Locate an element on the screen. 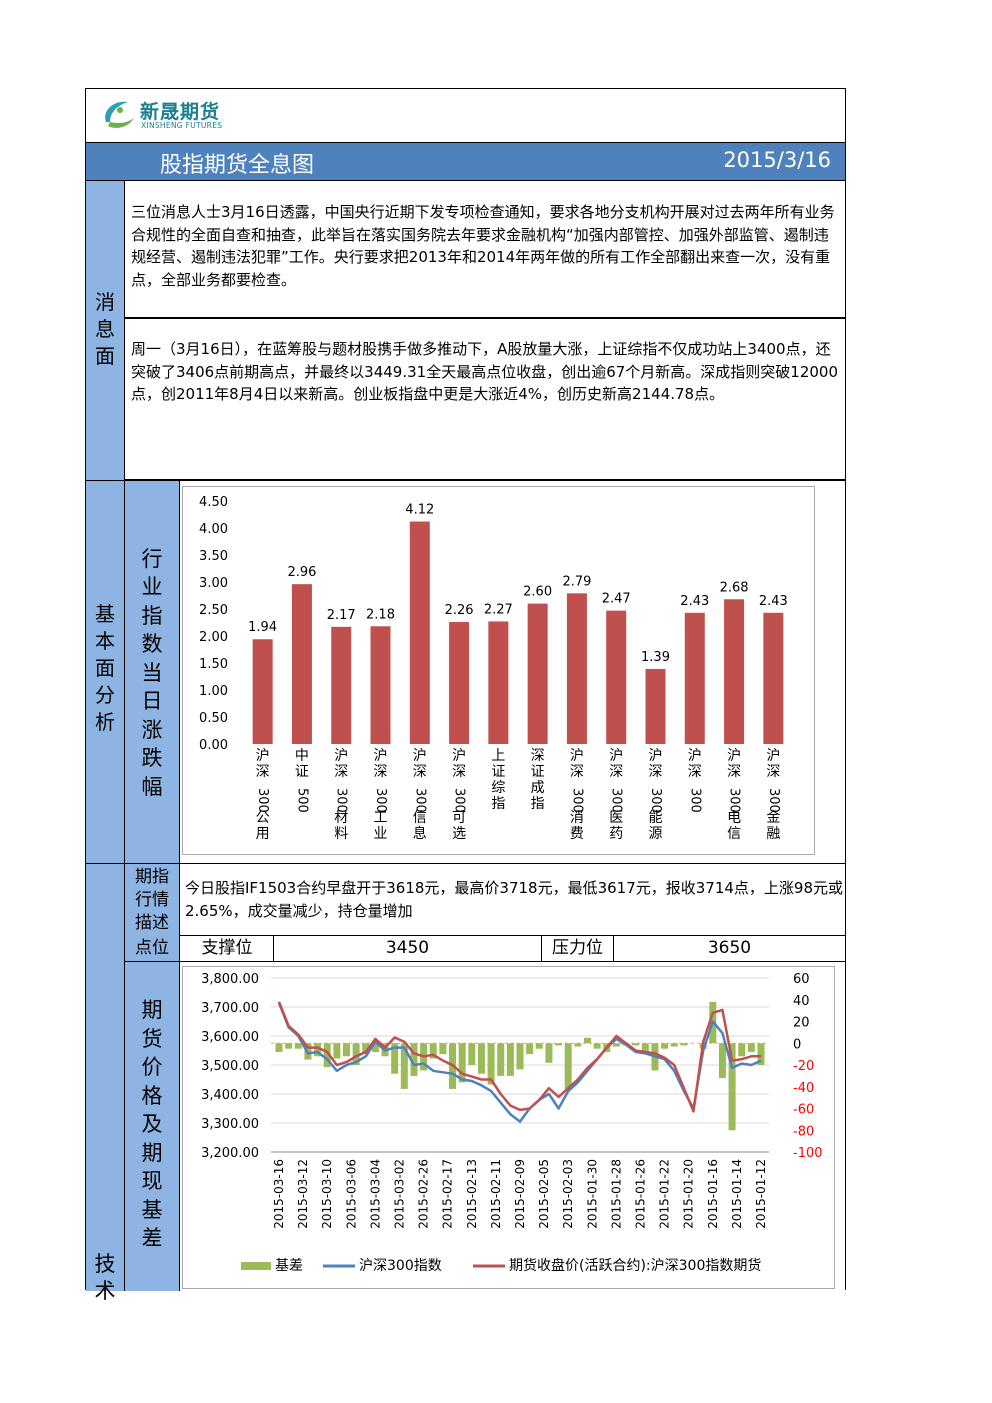  index-line is located at coordinates (519, 1062).